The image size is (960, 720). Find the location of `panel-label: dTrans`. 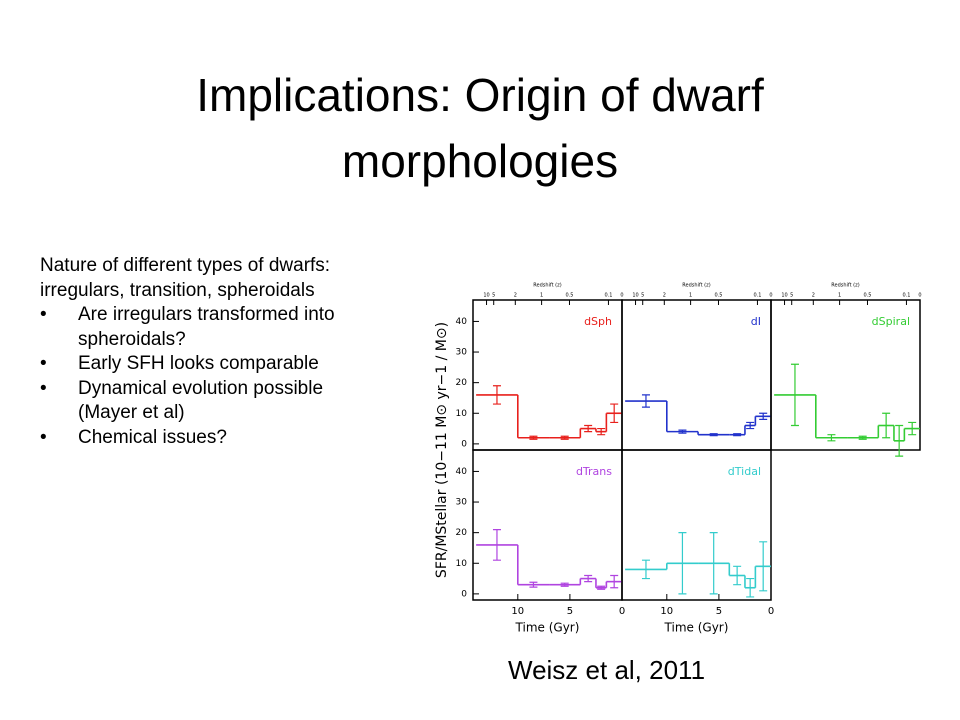

panel-label: dTrans is located at coordinates (594, 471).